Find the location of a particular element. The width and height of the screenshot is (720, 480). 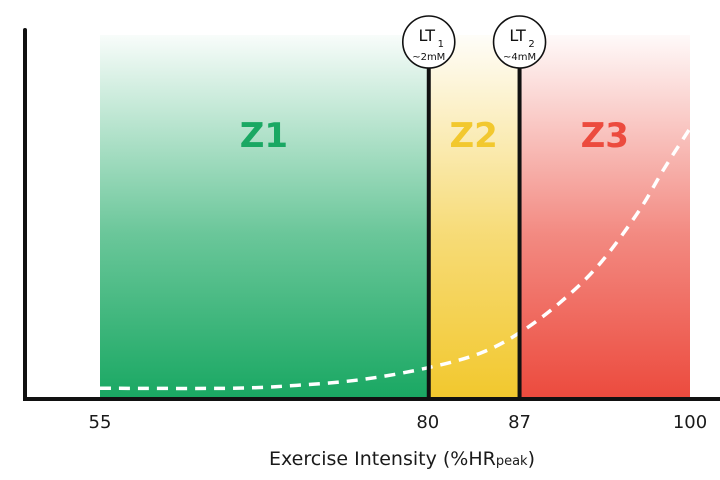

x-tick-label: 80 is located at coordinates (427, 422).